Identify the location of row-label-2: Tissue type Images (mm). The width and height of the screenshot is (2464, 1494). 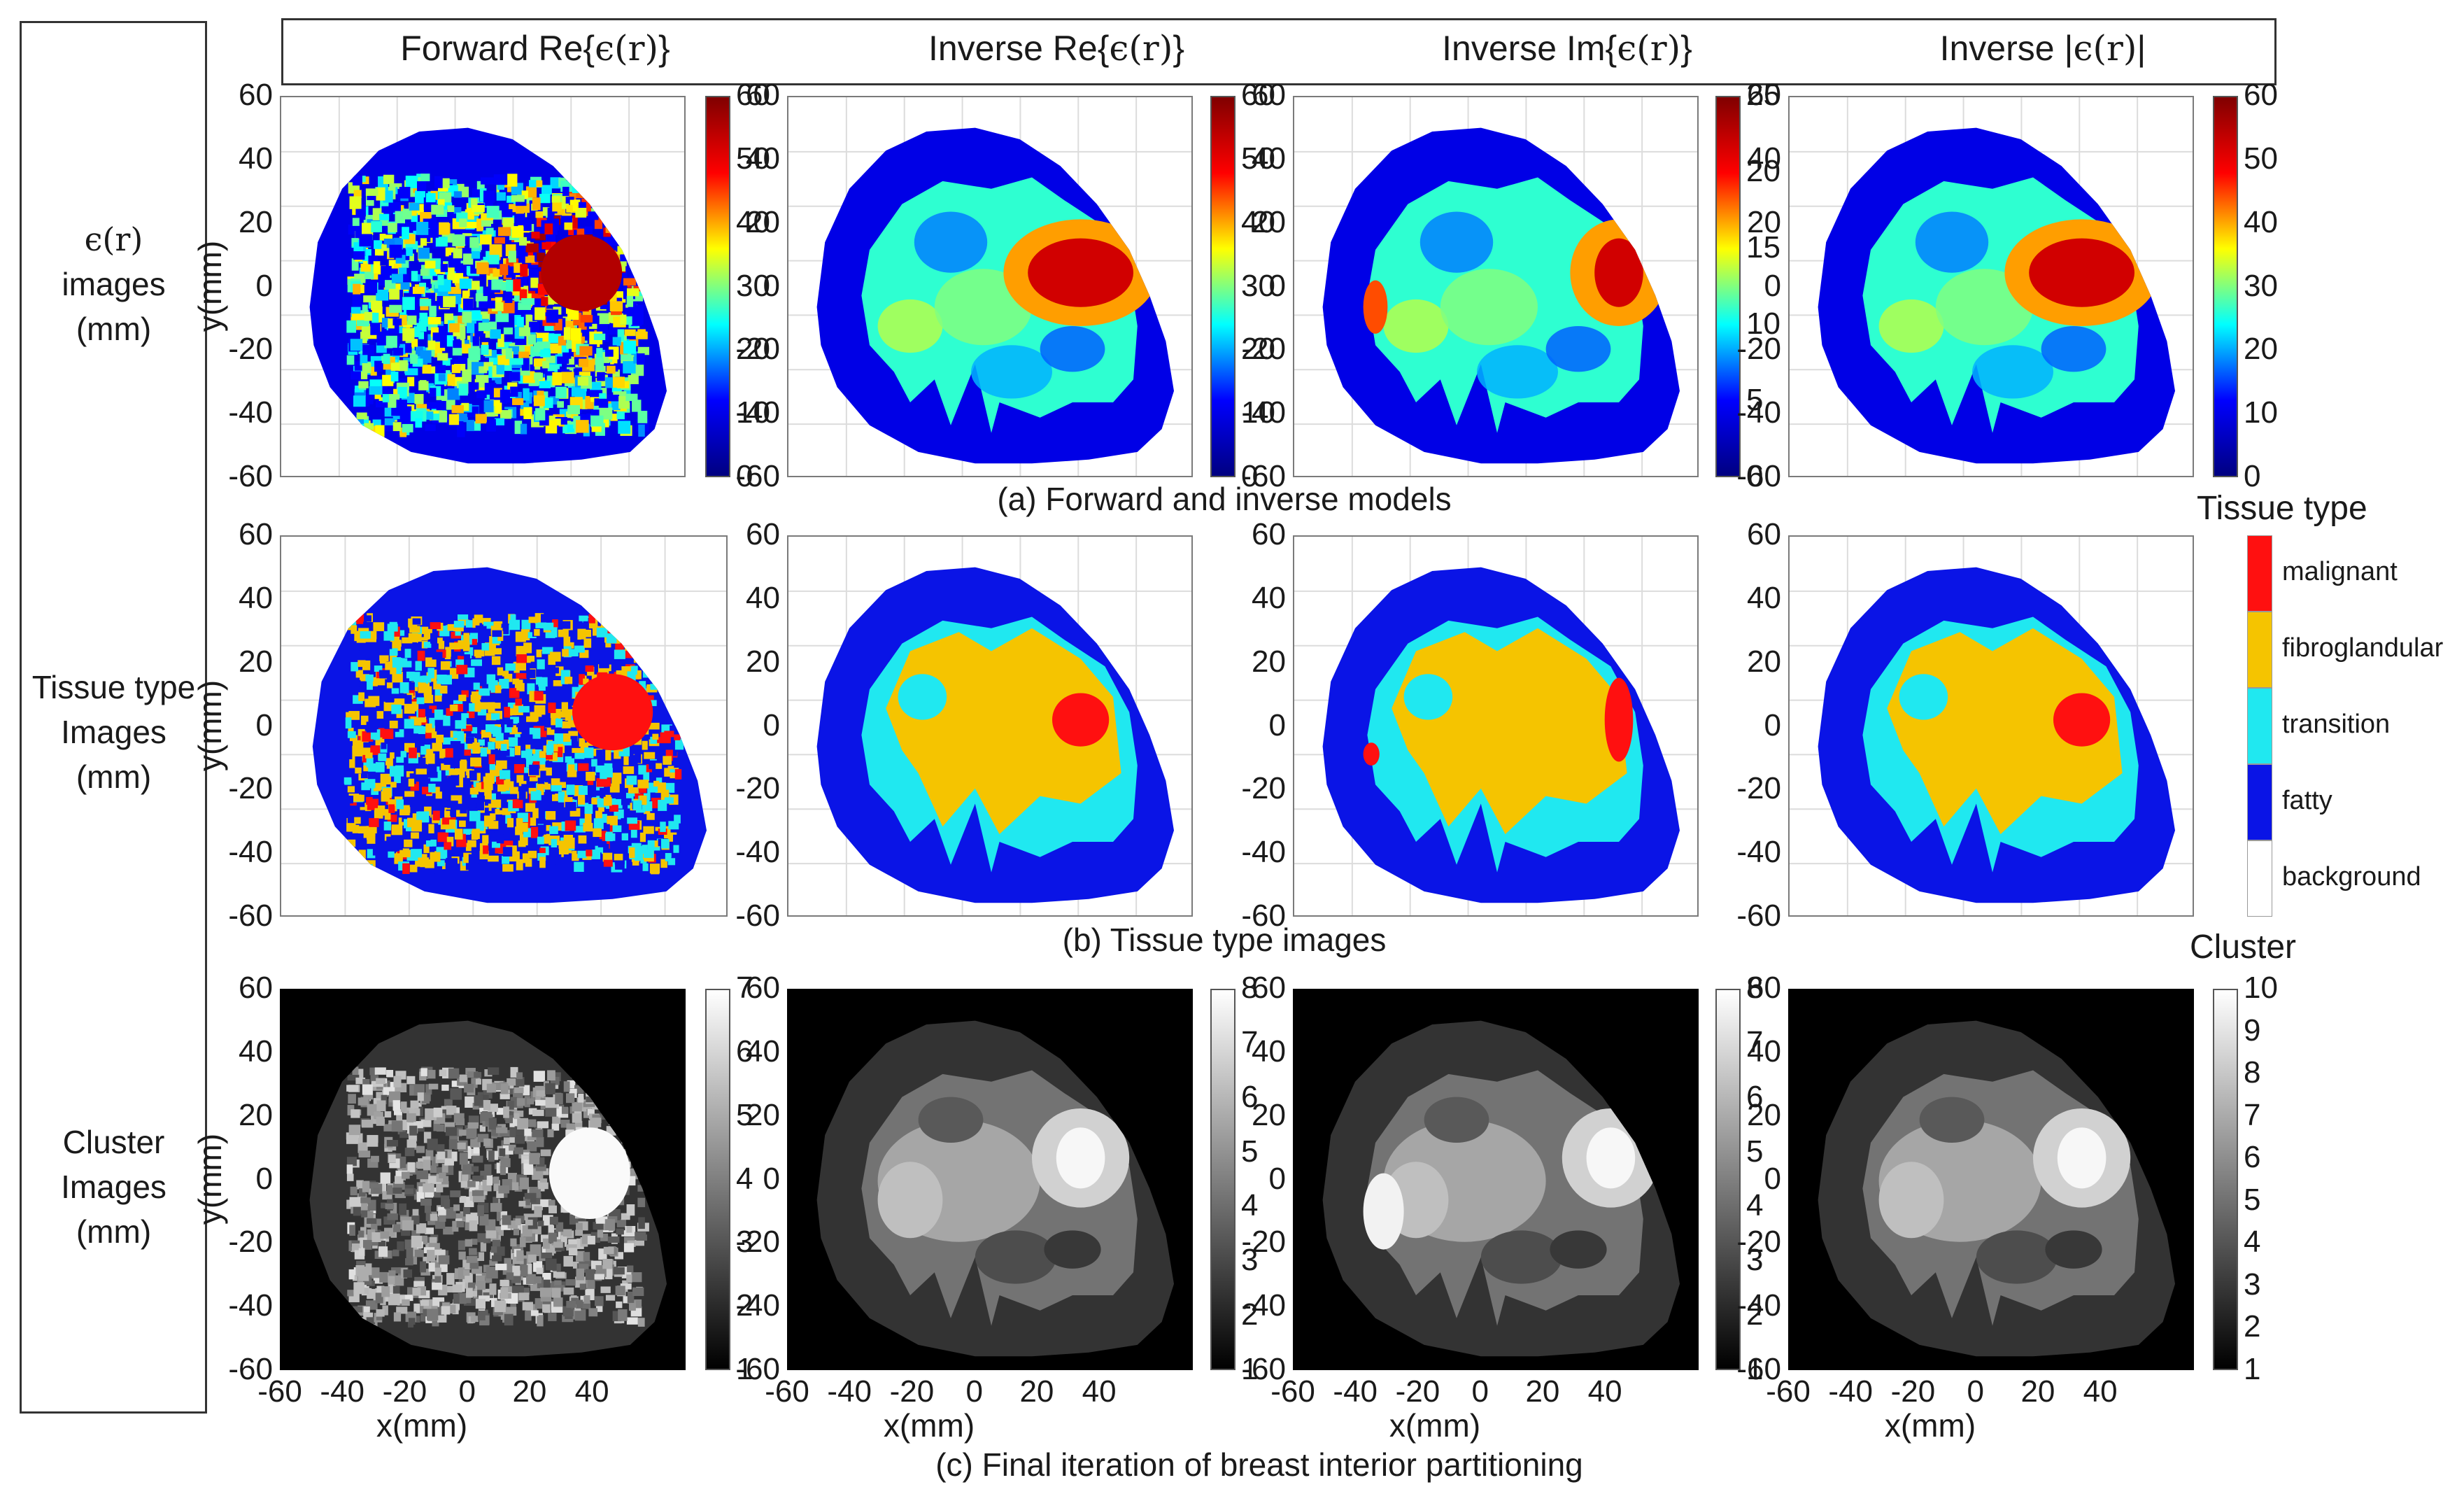
(113, 732).